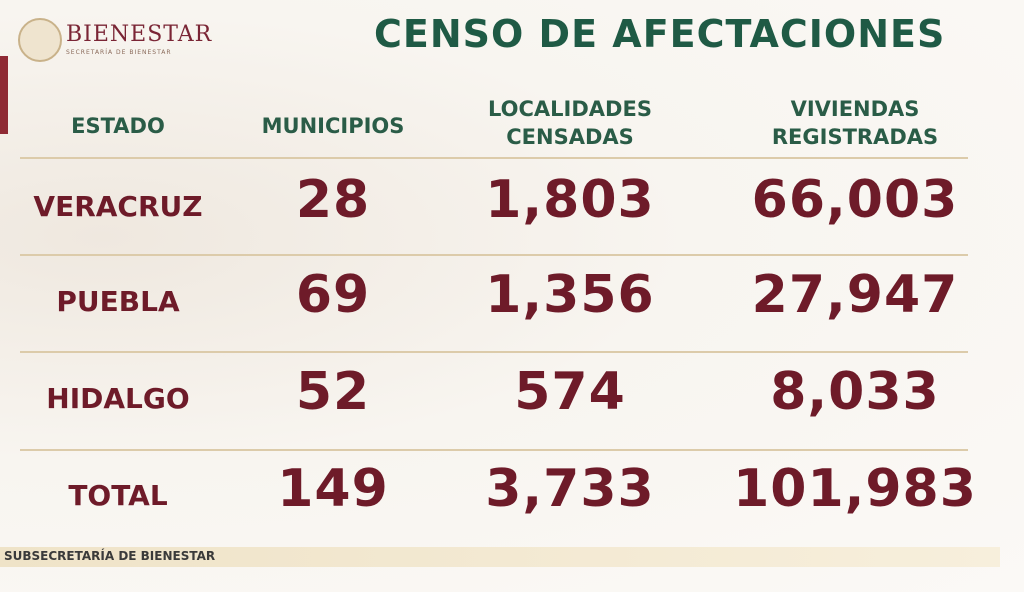  I want to click on accent-bar, so click(4, 95).